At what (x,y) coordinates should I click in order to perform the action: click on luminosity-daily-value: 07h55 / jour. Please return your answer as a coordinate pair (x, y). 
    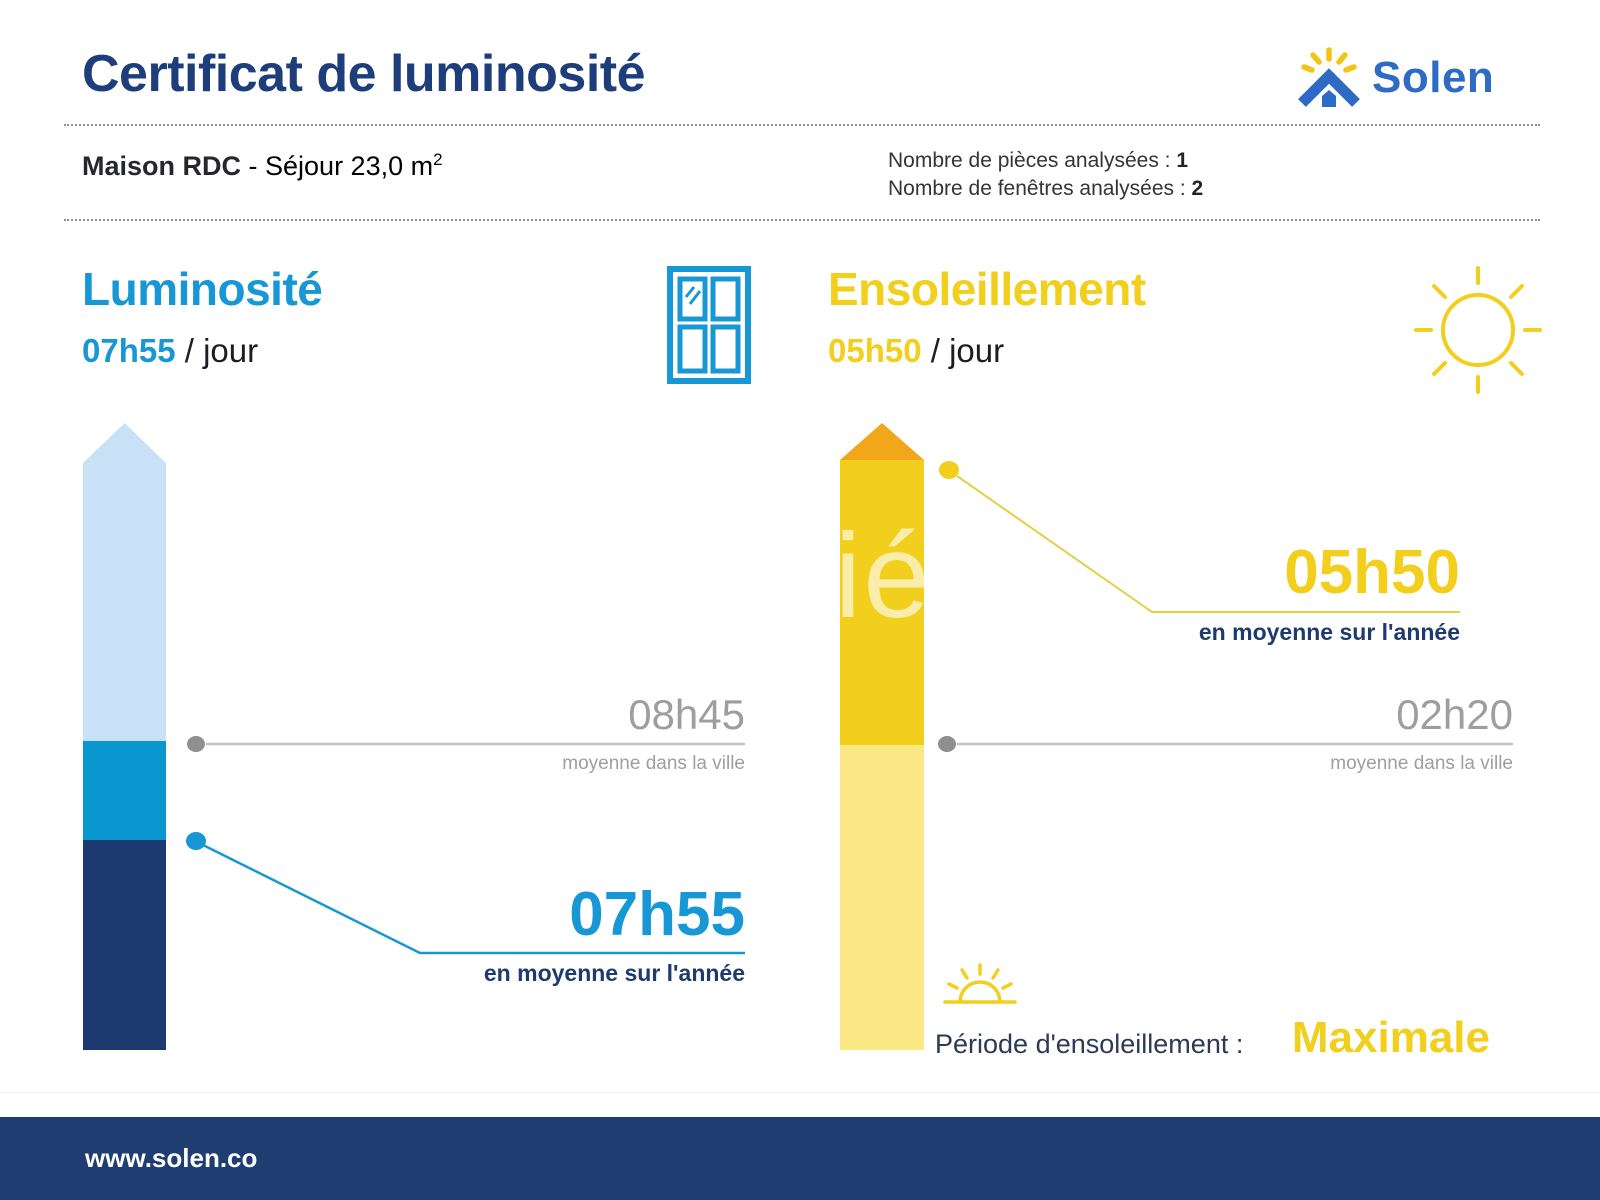
    Looking at the image, I should click on (170, 350).